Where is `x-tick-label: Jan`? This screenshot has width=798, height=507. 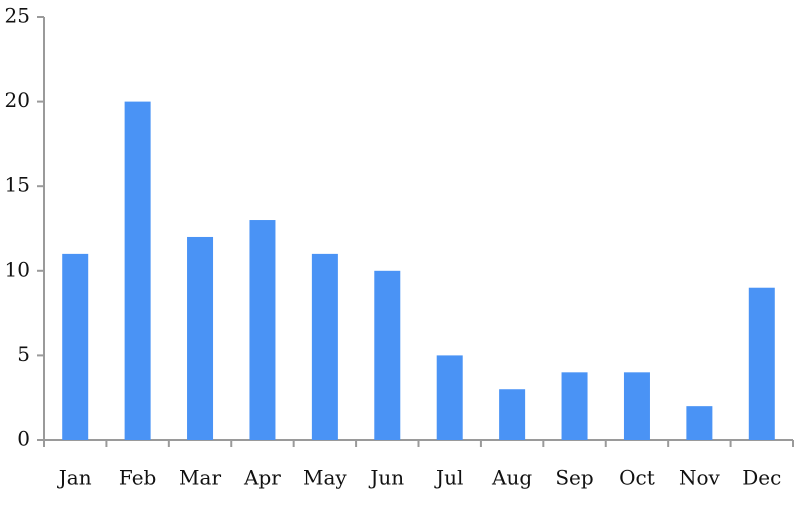
x-tick-label: Jan is located at coordinates (74, 478).